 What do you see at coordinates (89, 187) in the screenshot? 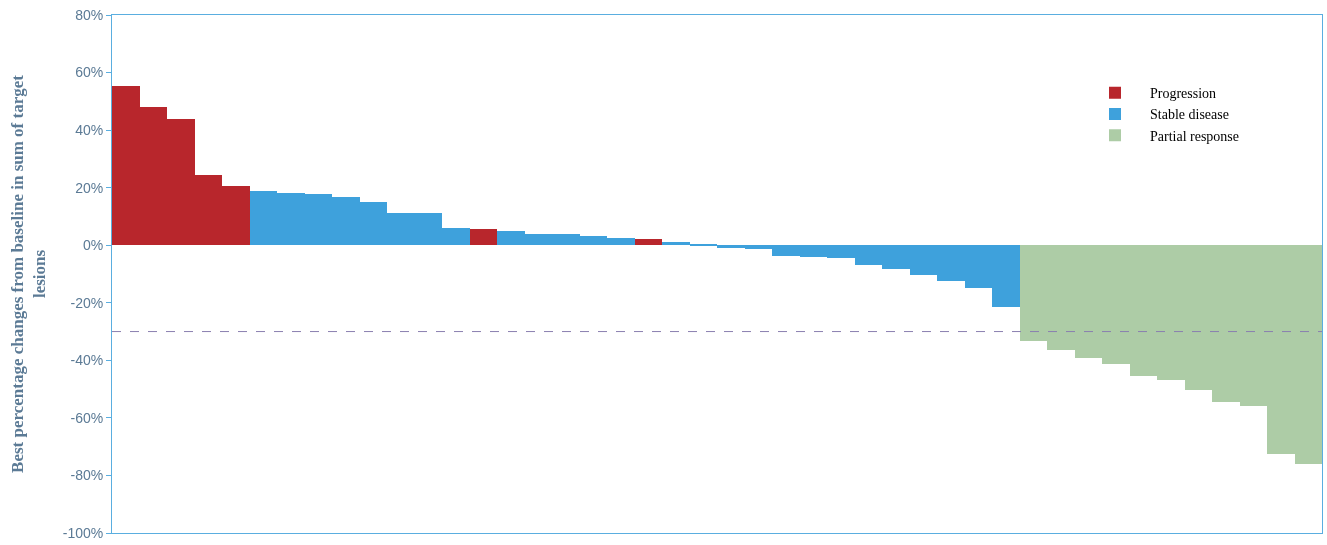
I see `y-tick-label: 20%` at bounding box center [89, 187].